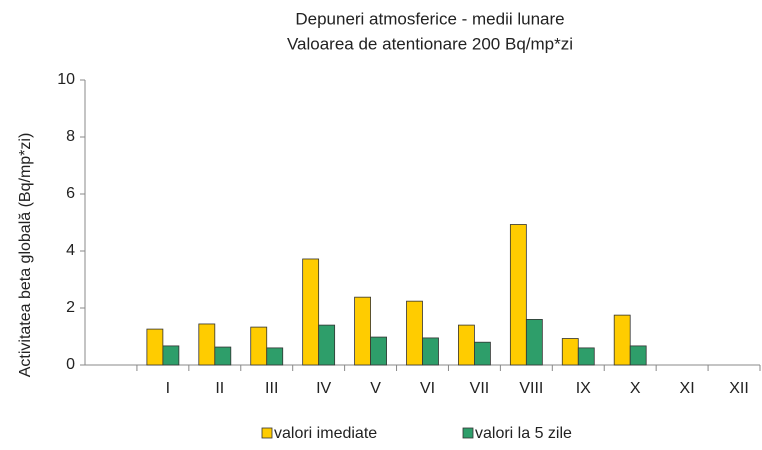 The image size is (762, 450). What do you see at coordinates (66, 79) in the screenshot?
I see `y-tick-label: 10` at bounding box center [66, 79].